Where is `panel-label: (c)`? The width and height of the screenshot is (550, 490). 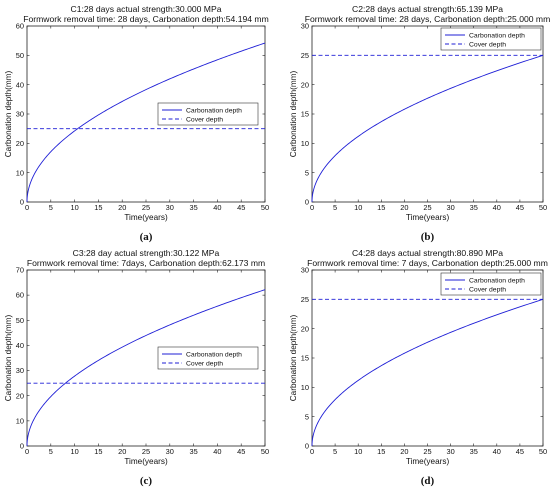
panel-label: (c) is located at coordinates (146, 481).